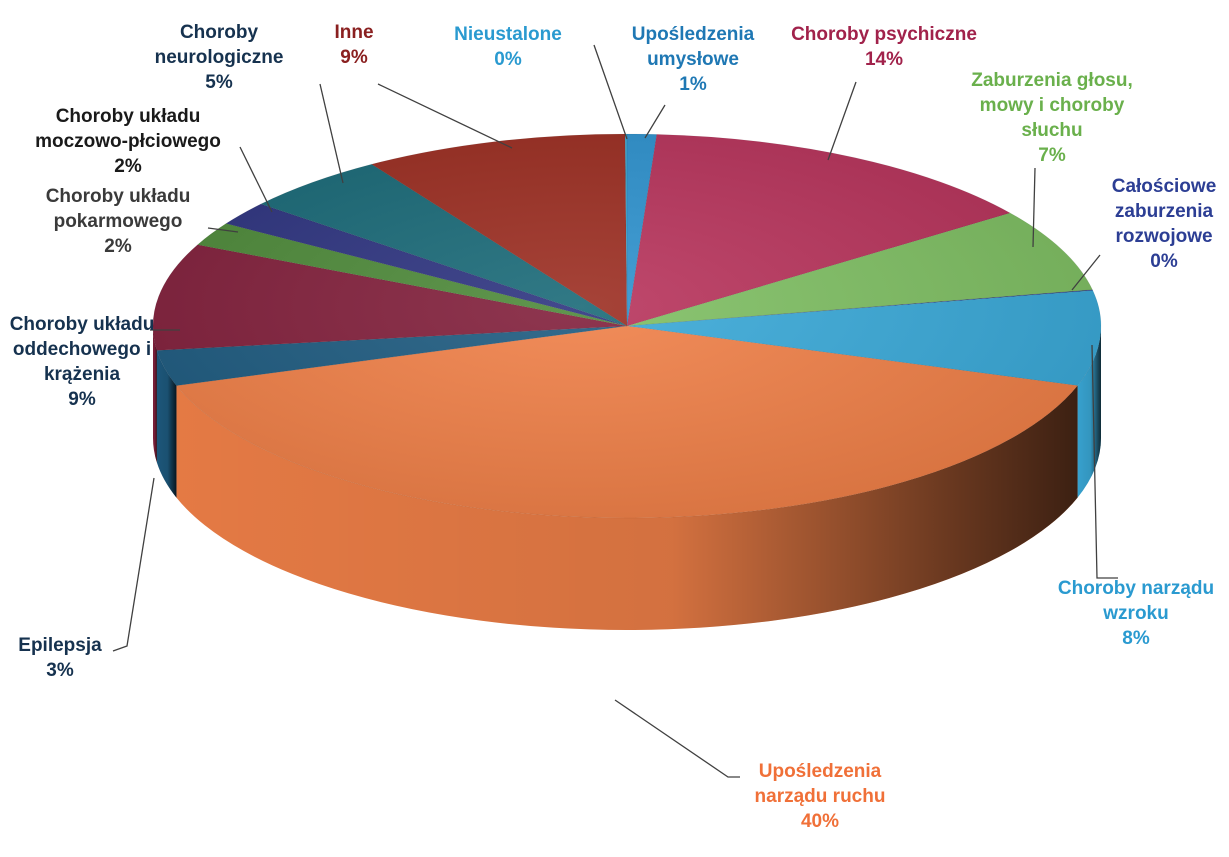 Image resolution: width=1229 pixels, height=857 pixels. What do you see at coordinates (884, 47) in the screenshot?
I see `slice-label: Choroby psychiczne 14%` at bounding box center [884, 47].